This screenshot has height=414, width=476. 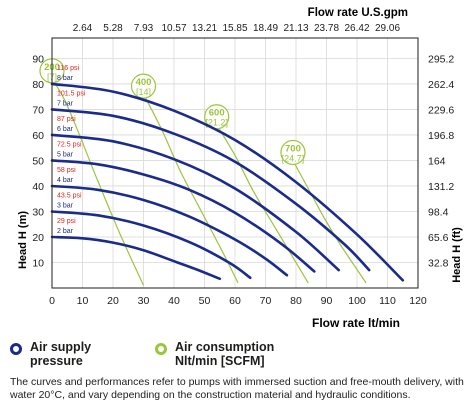 I want to click on legend-air-supply-label: Air supply pressure, so click(x=61, y=354).